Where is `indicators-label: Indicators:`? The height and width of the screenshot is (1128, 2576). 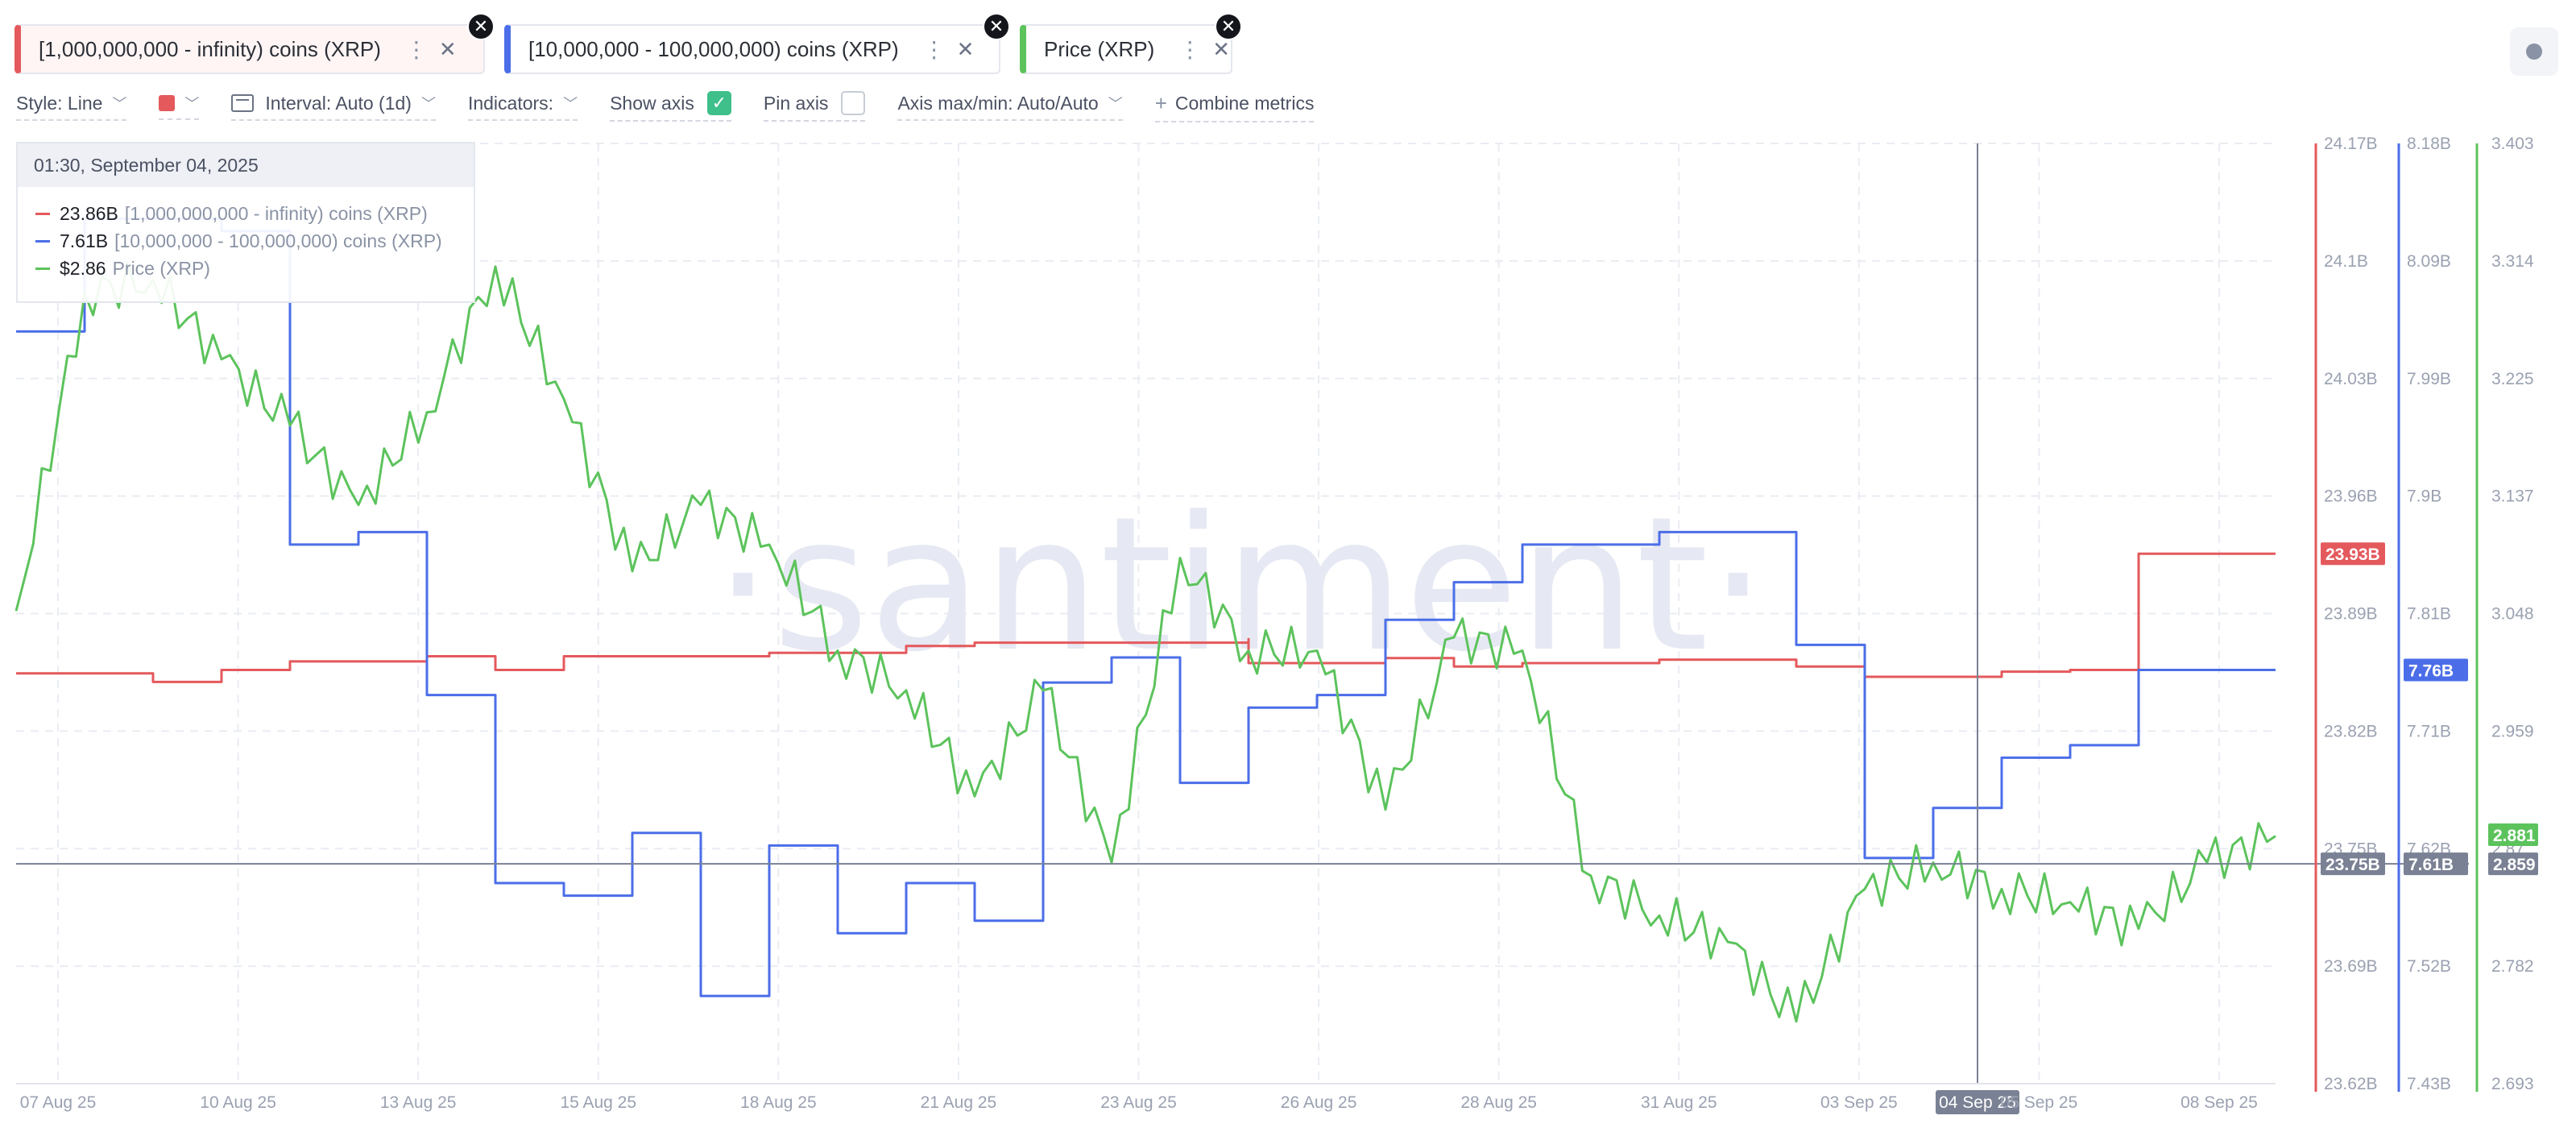
indicators-label: Indicators: is located at coordinates (510, 103).